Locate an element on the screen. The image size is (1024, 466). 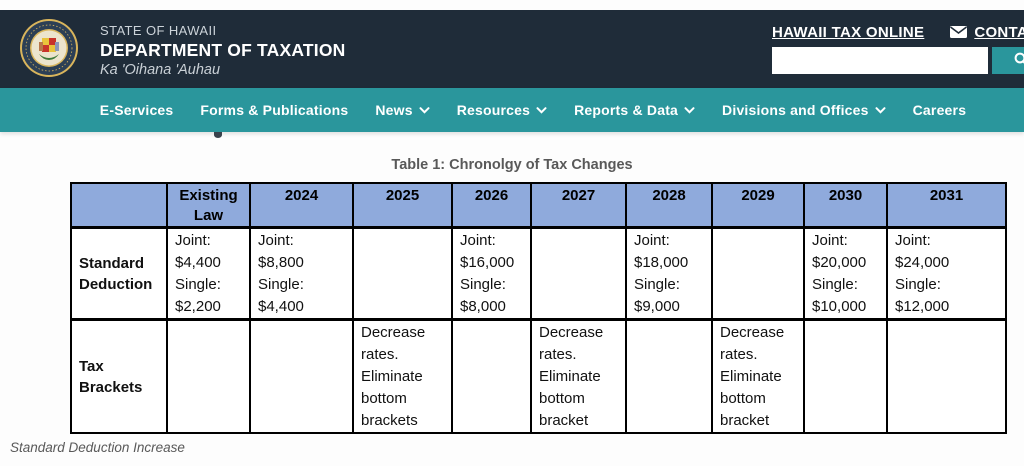
agency-department-name: DEPARTMENT OF TAXATION is located at coordinates (223, 49).